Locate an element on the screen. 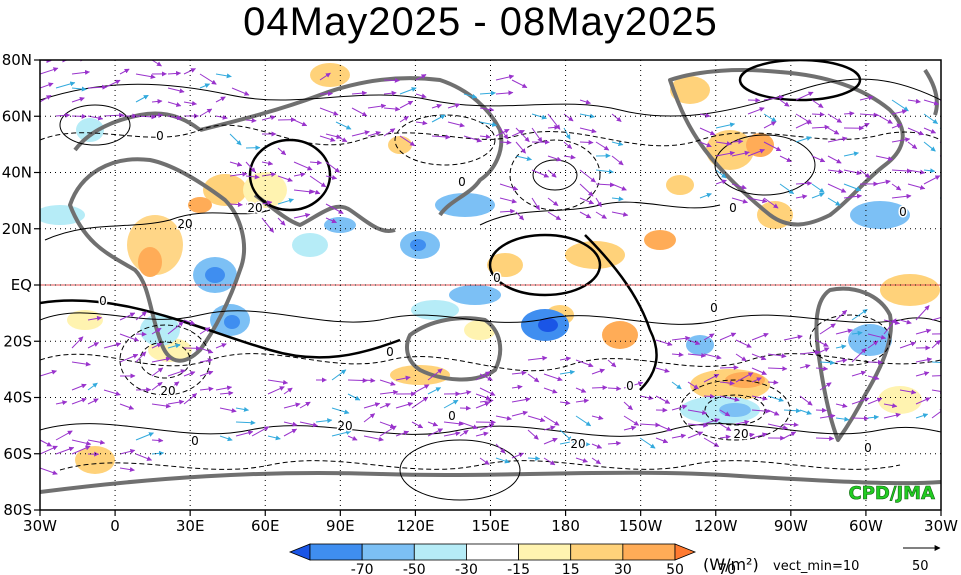 The image size is (961, 575). legend-box is located at coordinates (336, 552).